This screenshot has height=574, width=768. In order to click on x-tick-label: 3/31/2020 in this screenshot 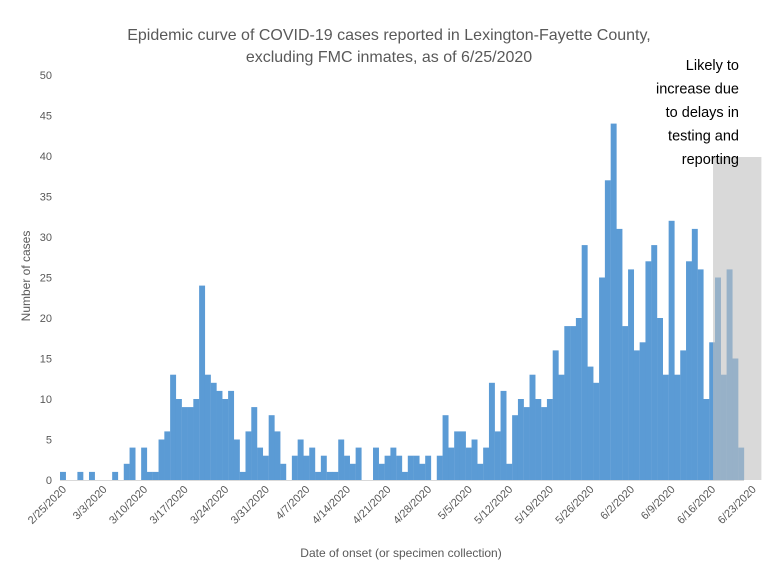, I will do `click(250, 505)`.